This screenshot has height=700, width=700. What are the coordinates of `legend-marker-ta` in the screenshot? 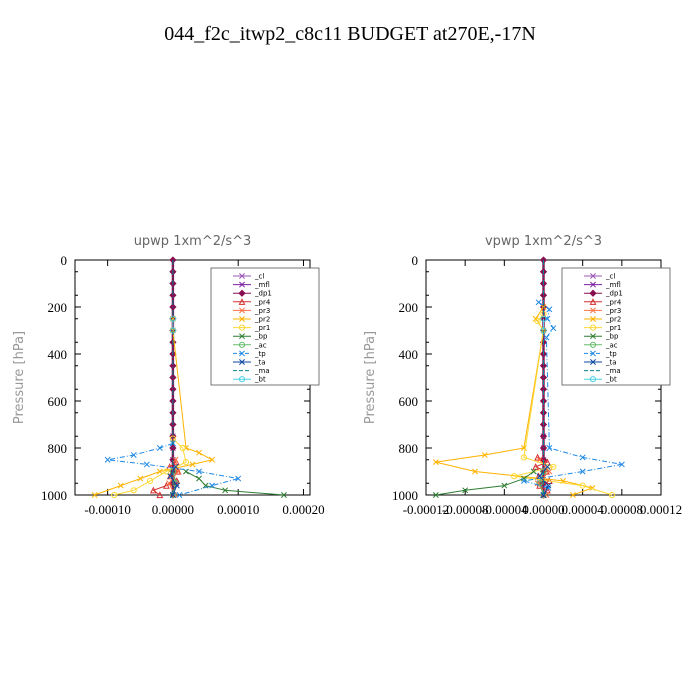 It's located at (242, 362).